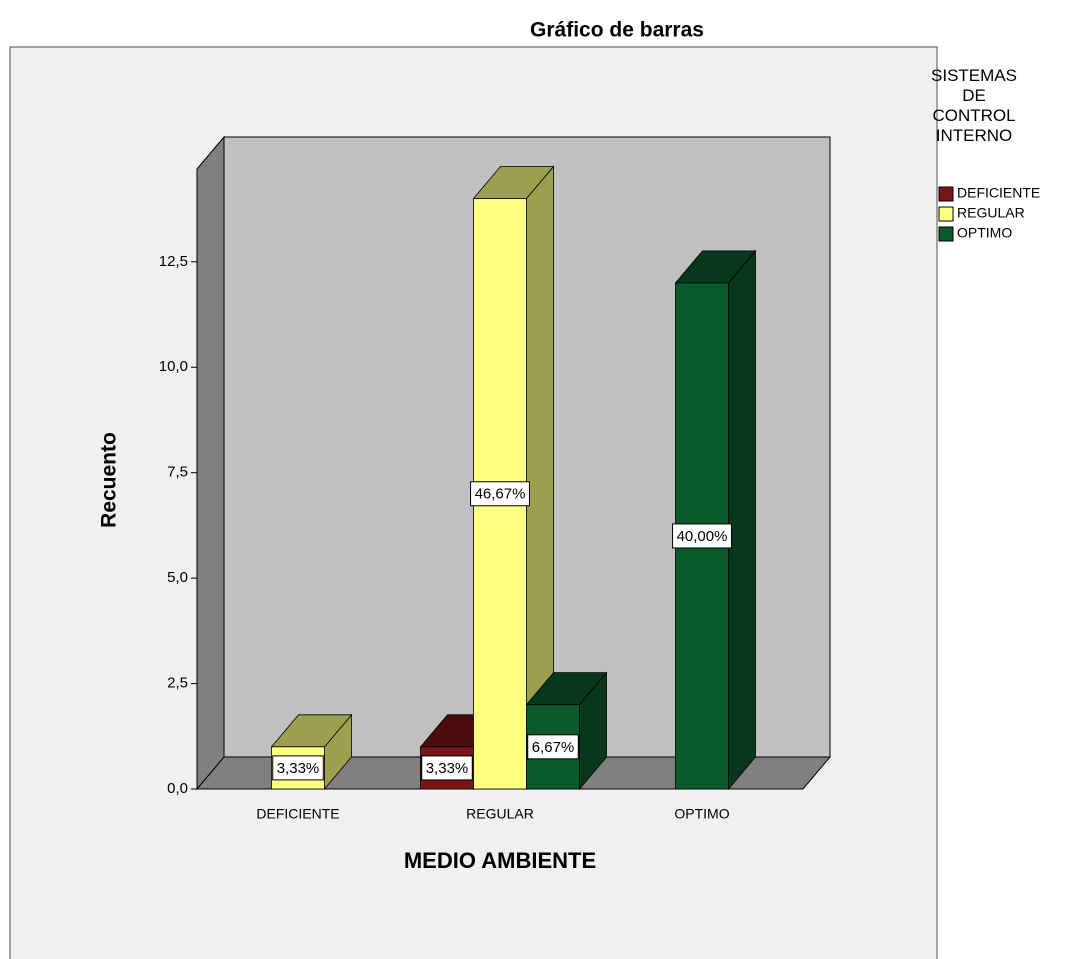 The image size is (1074, 959). Describe the element at coordinates (742, 520) in the screenshot. I see `bar-side` at that location.